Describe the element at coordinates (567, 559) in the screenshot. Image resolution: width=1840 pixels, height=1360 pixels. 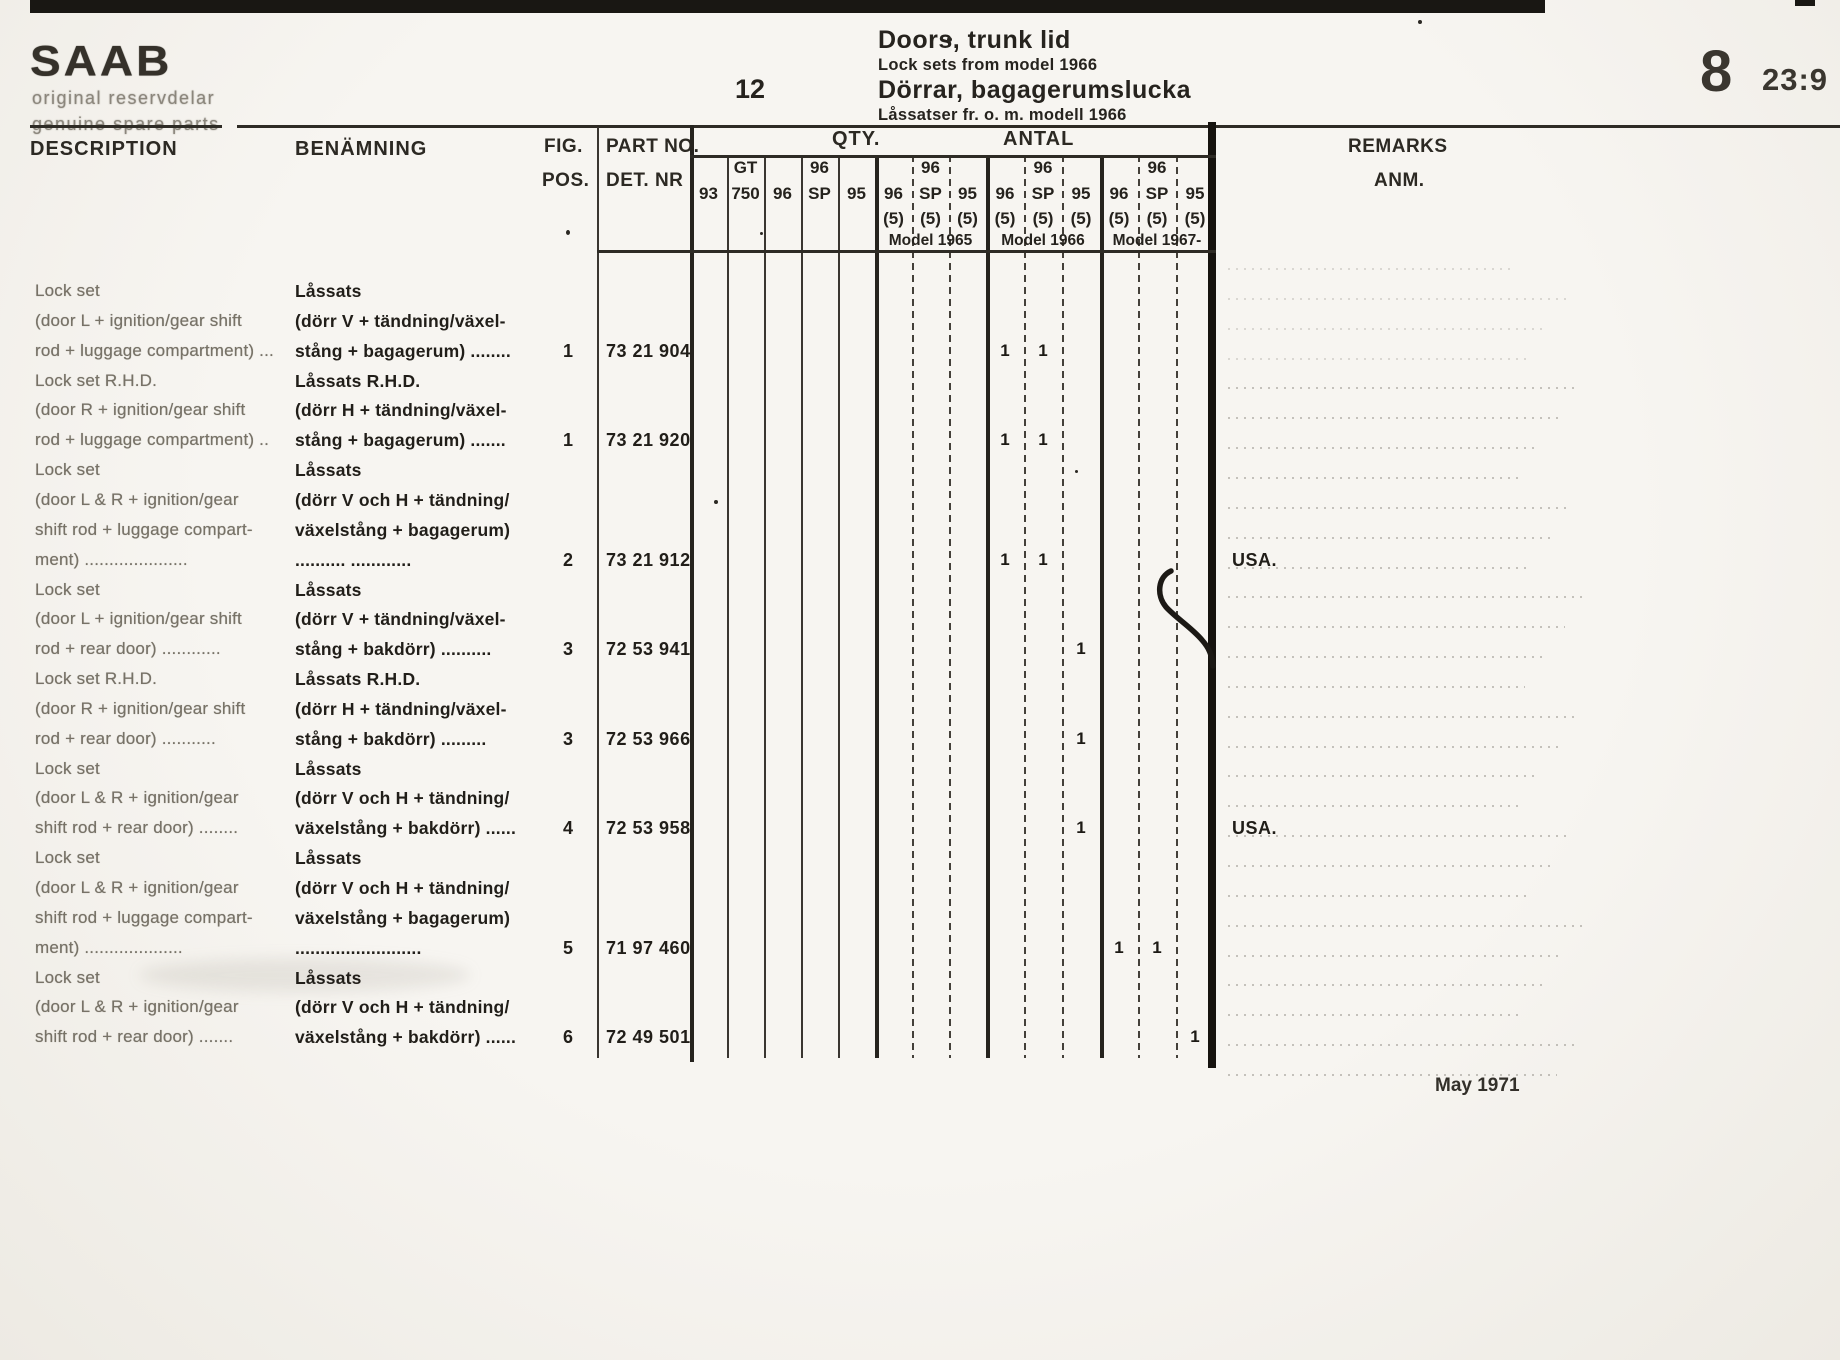
I see `fig-pos-value: 2` at that location.